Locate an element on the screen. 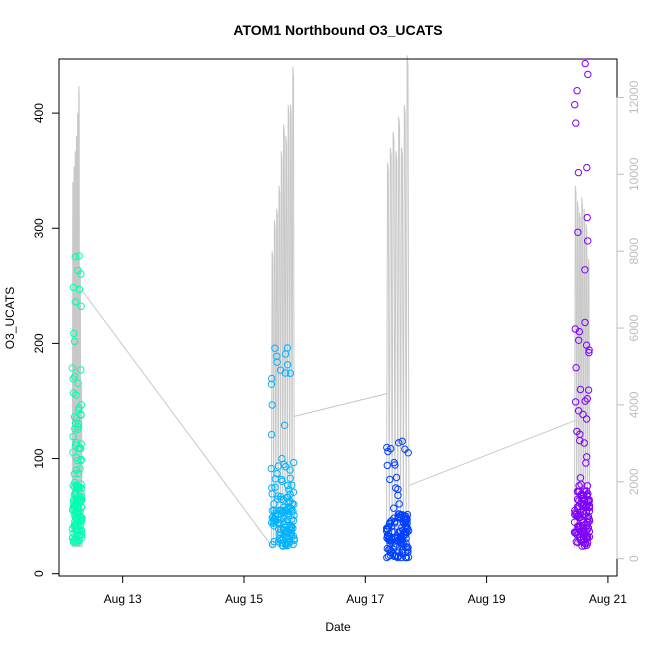 The height and width of the screenshot is (650, 650). chart-title: ATOM1 Northbound O3_UCATS is located at coordinates (337, 30).